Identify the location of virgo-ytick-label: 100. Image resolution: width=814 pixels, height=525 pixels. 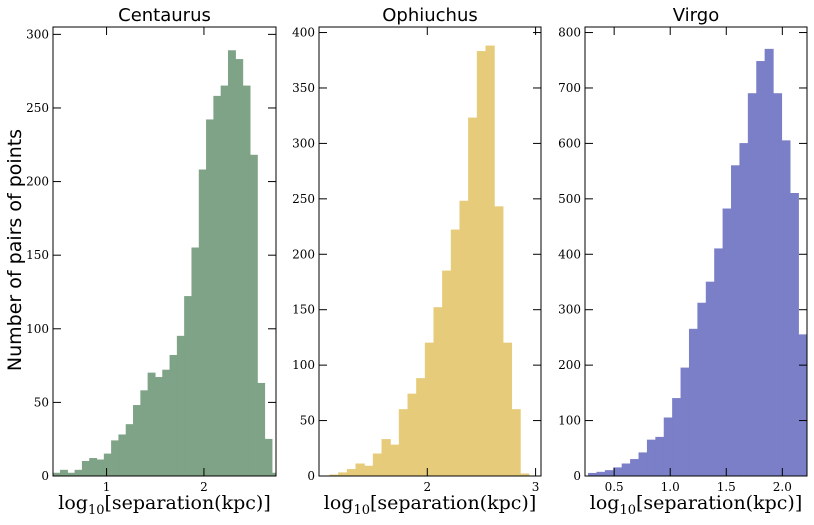
(569, 421).